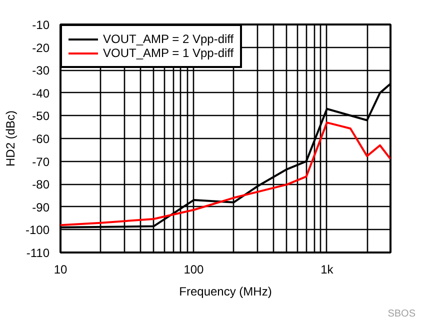  Describe the element at coordinates (327, 269) in the screenshot. I see `x-tick-label: 1k` at that location.